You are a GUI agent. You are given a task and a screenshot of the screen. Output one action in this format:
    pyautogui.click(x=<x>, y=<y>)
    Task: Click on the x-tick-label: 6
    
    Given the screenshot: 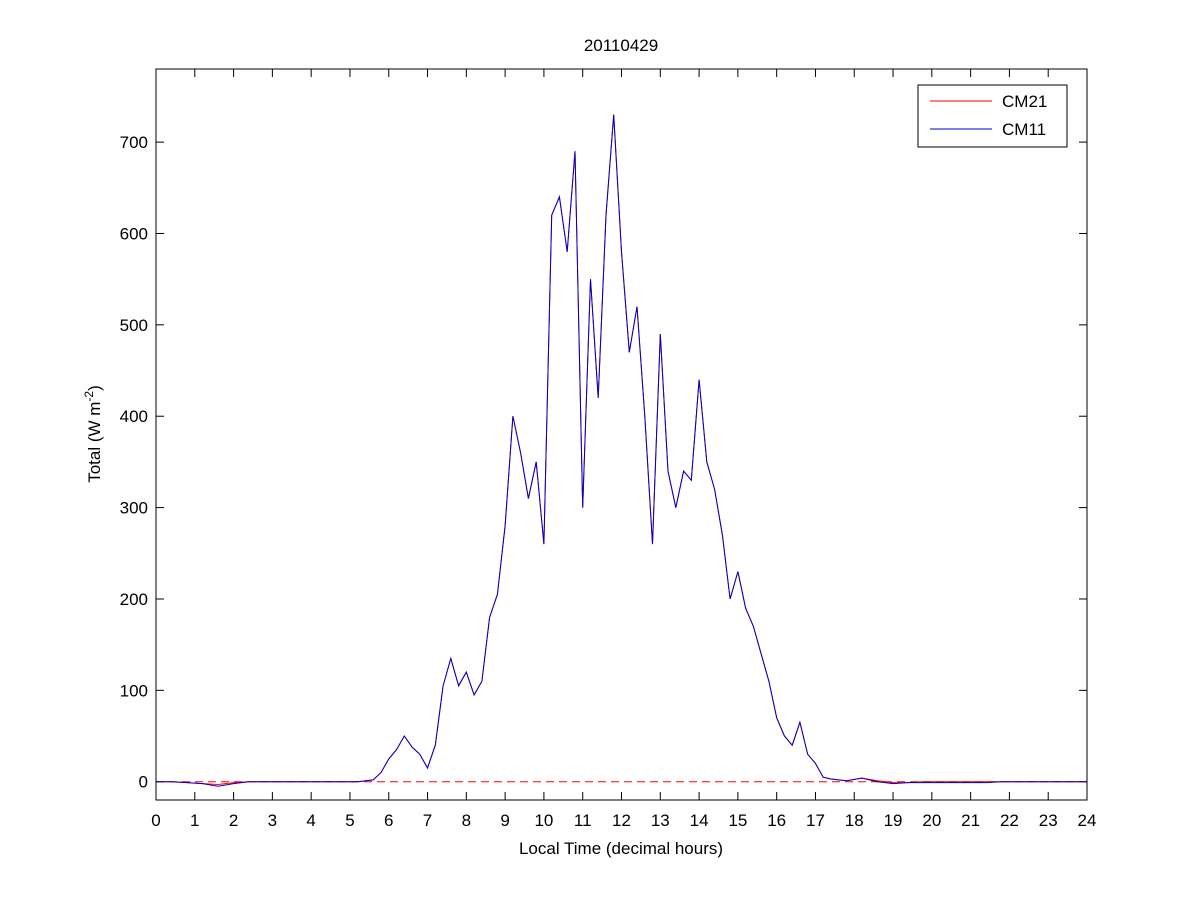 What is the action you would take?
    pyautogui.click(x=388, y=820)
    